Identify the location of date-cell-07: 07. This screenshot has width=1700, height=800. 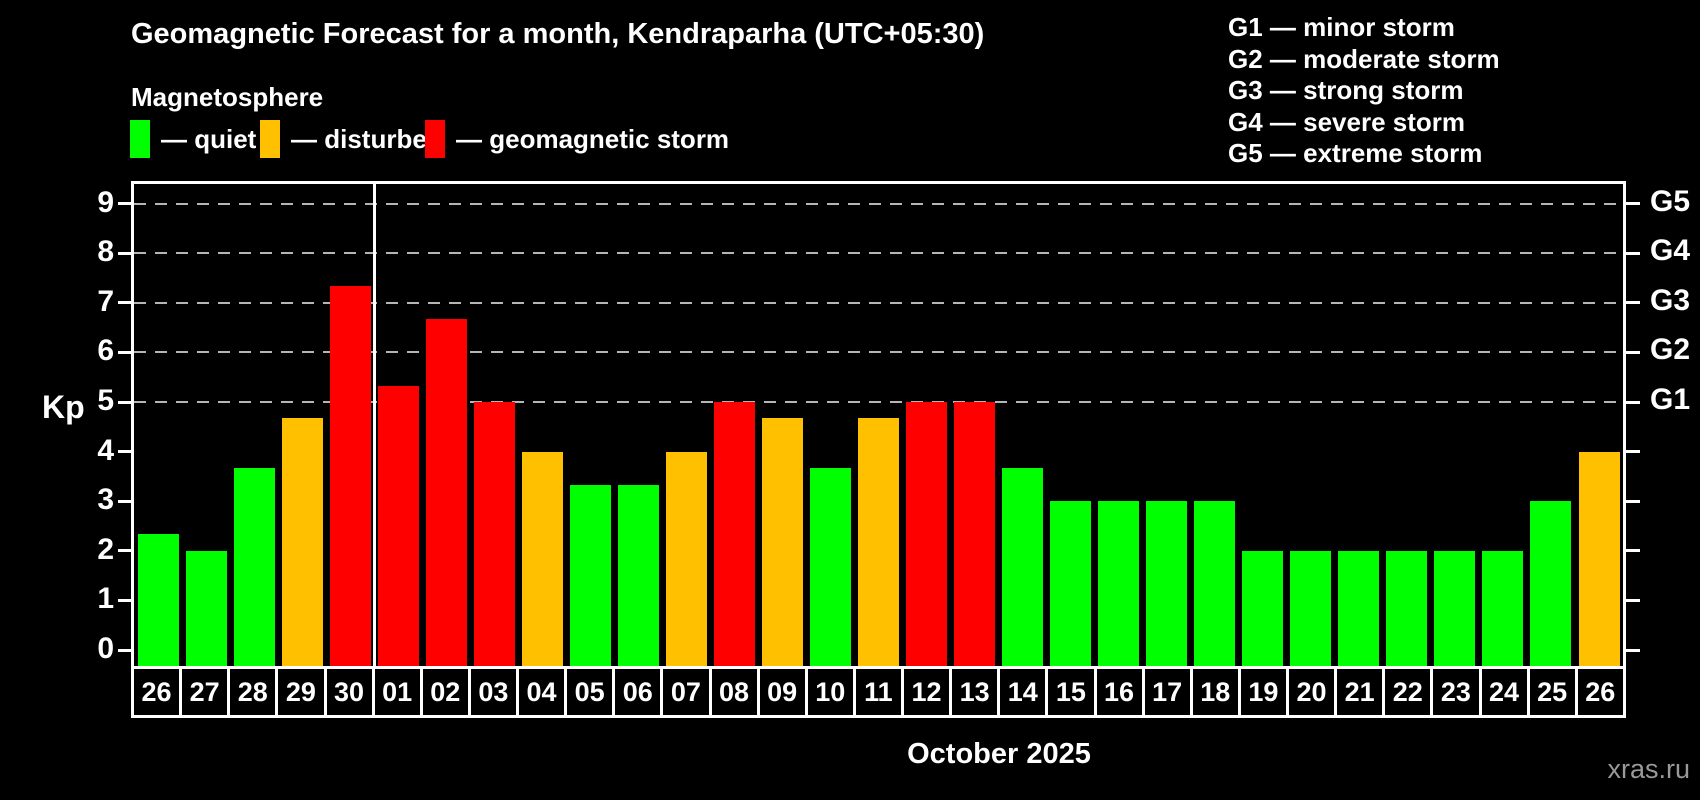
(686, 692).